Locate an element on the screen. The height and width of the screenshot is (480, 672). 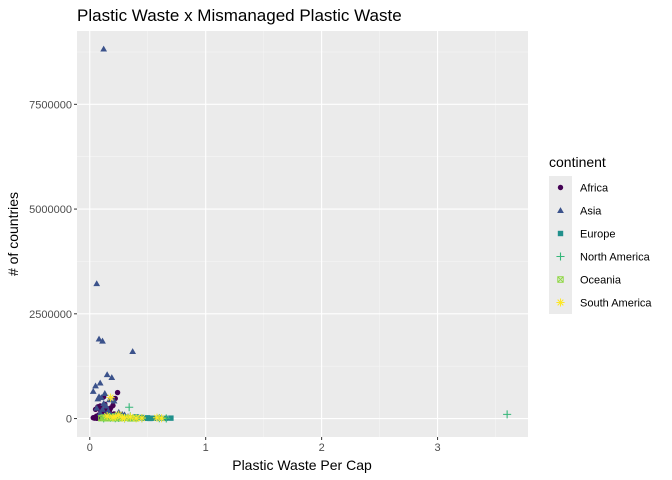
legend-key-north-america is located at coordinates (560, 256).